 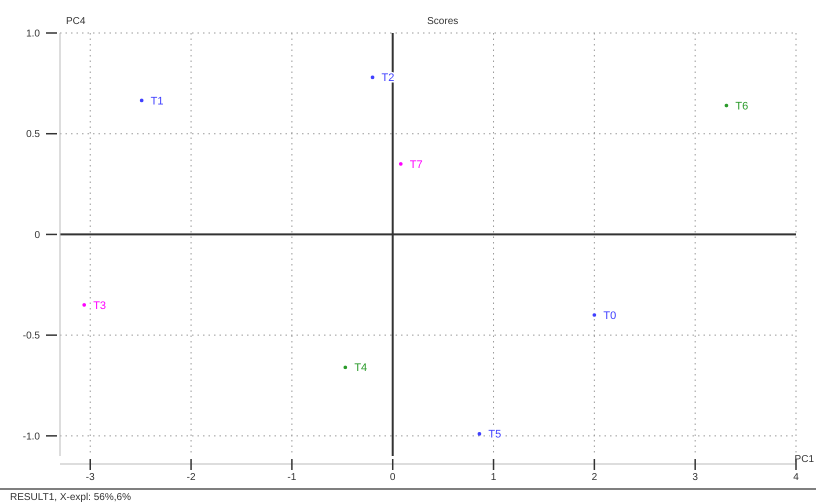 What do you see at coordinates (442, 21) in the screenshot?
I see `chart-title: Scores` at bounding box center [442, 21].